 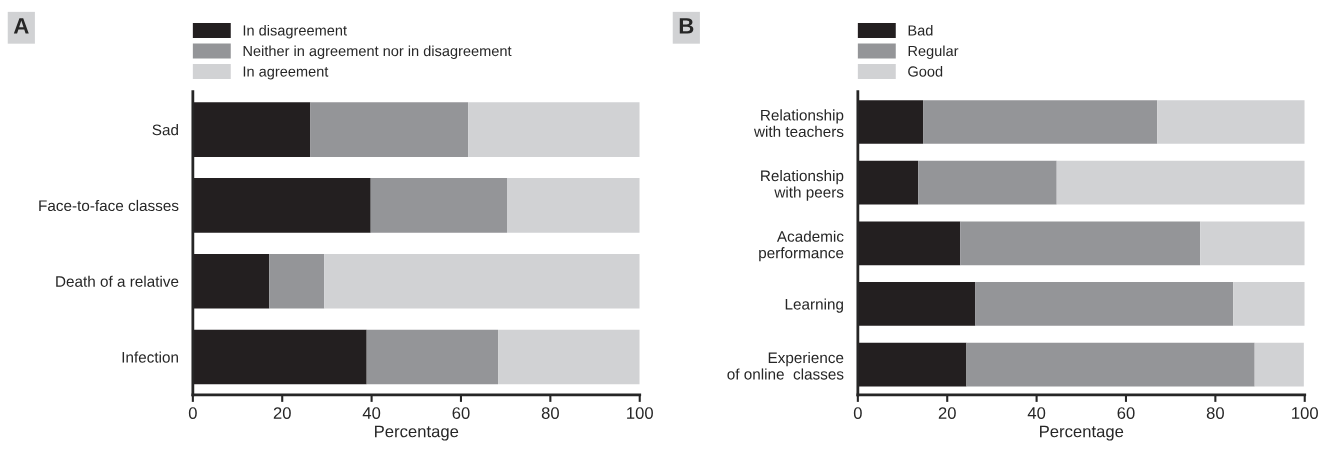 What do you see at coordinates (686, 26) in the screenshot?
I see `chart-title: B` at bounding box center [686, 26].